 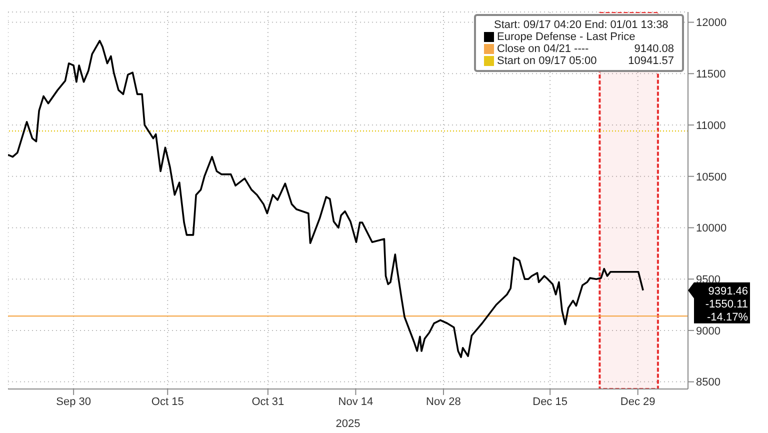 What do you see at coordinates (708, 331) in the screenshot?
I see `y-tick-label: 9000` at bounding box center [708, 331].